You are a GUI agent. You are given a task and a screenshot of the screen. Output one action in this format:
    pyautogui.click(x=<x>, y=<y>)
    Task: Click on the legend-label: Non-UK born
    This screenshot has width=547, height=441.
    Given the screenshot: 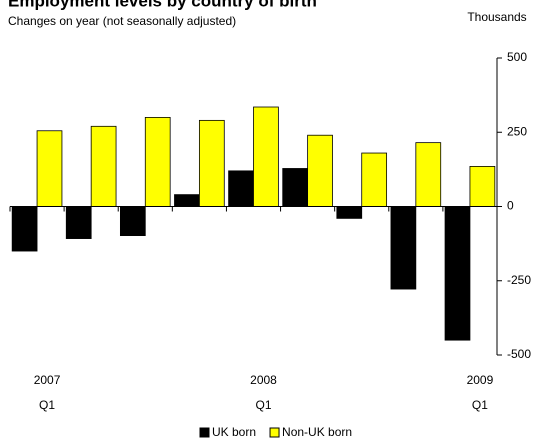 What is the action you would take?
    pyautogui.click(x=317, y=432)
    